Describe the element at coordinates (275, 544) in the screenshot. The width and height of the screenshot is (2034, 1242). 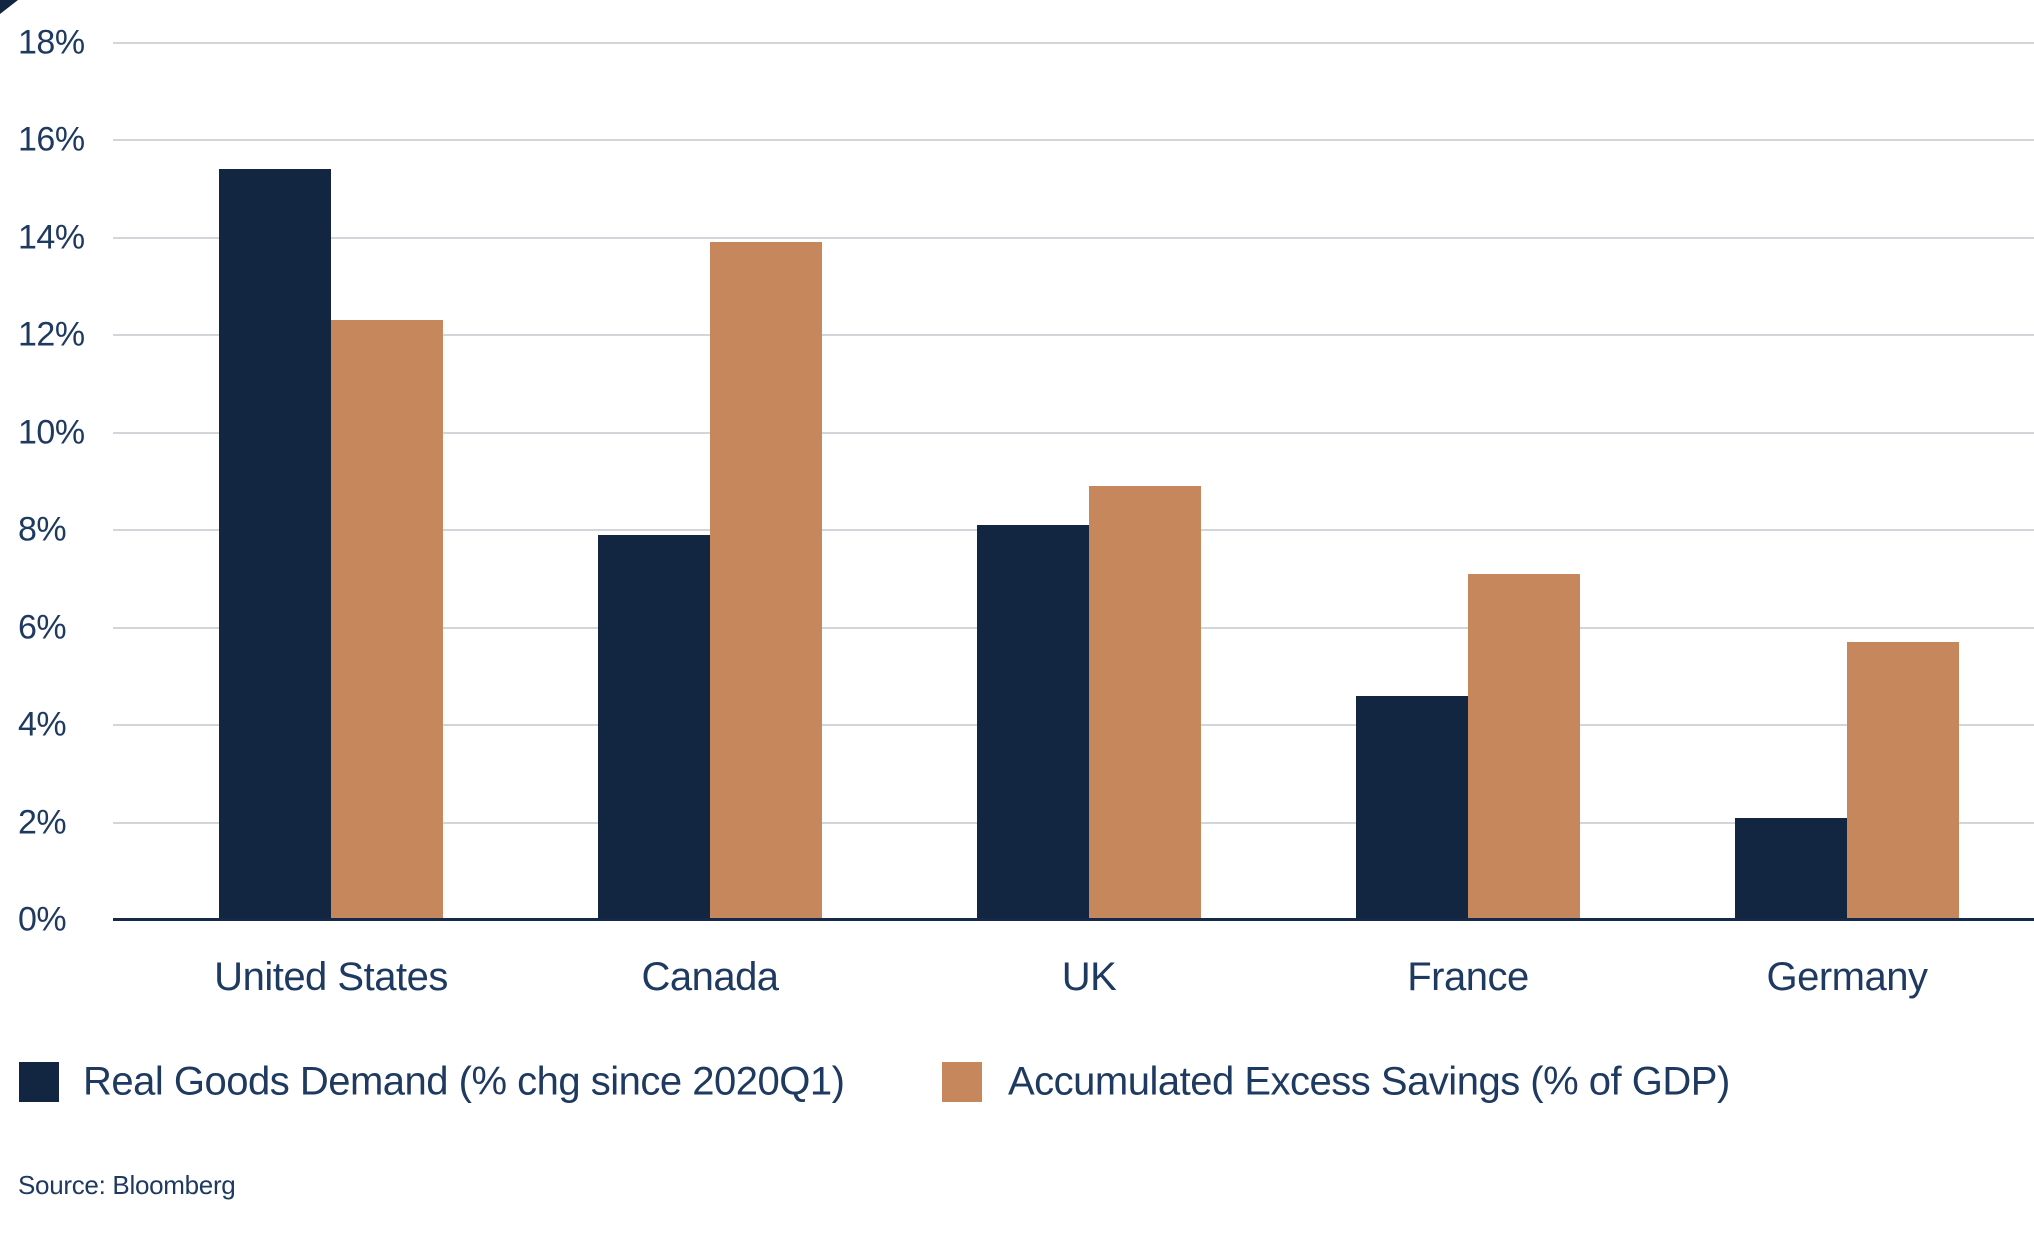
I see `bar-series1-united-states` at that location.